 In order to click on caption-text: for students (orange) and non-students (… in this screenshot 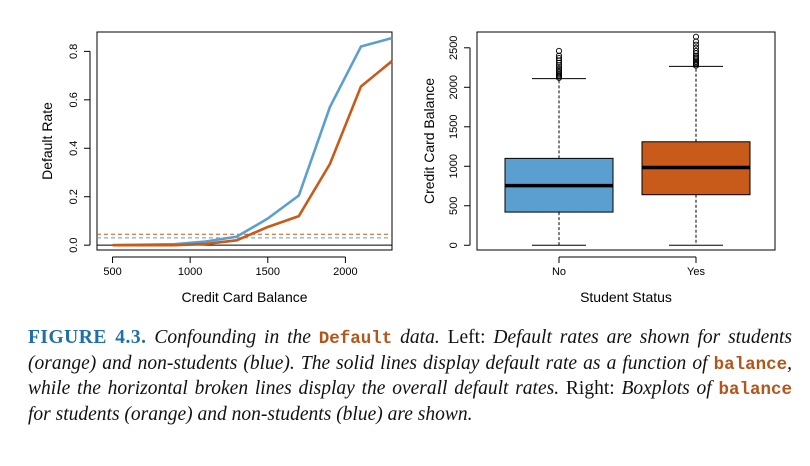, I will do `click(250, 414)`.